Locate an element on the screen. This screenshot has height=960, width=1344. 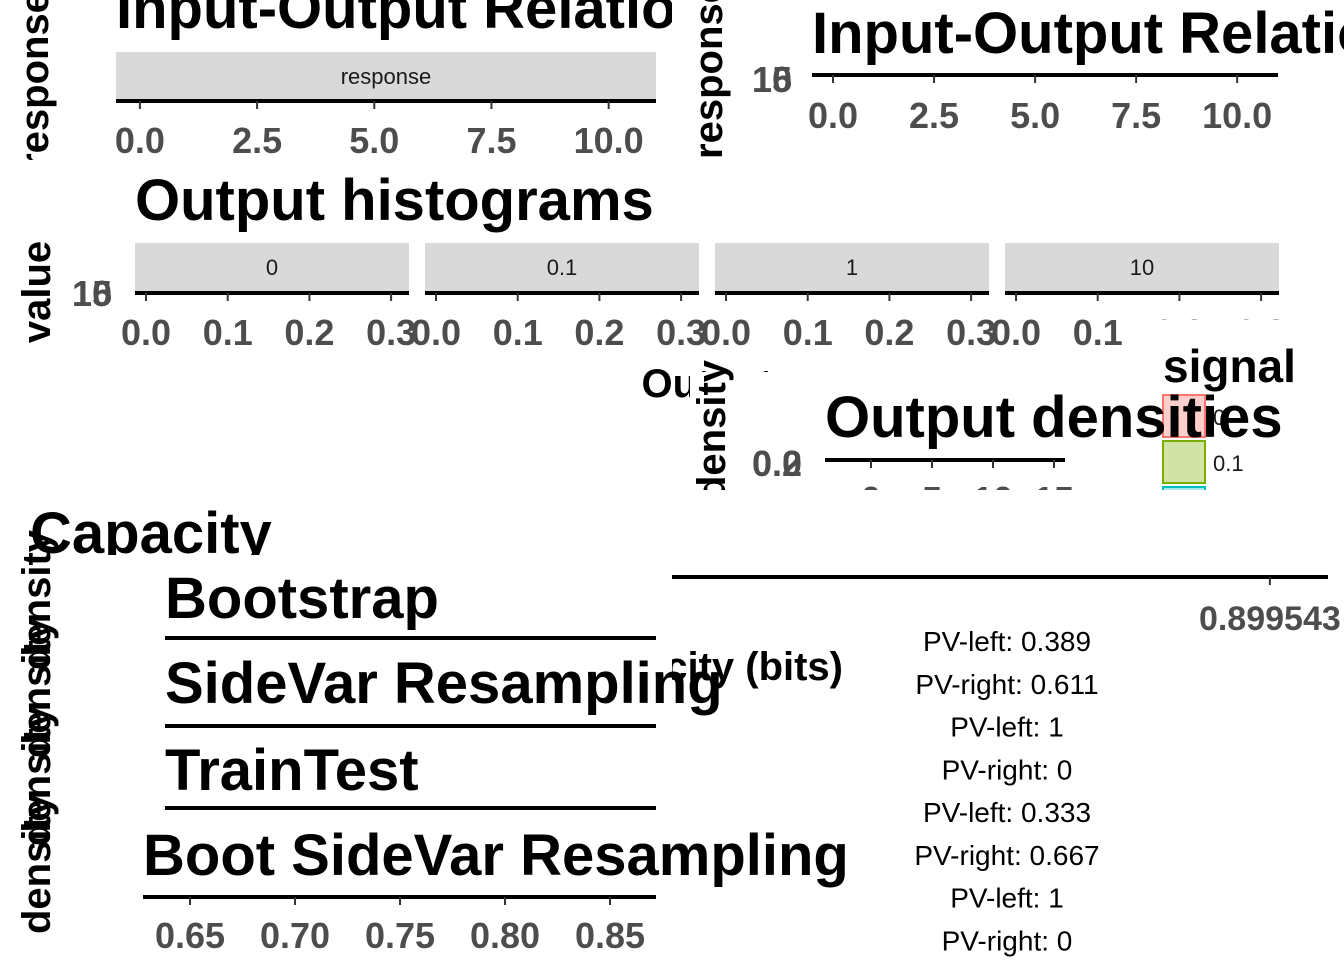
strip-label: 0.1 is located at coordinates (562, 267).